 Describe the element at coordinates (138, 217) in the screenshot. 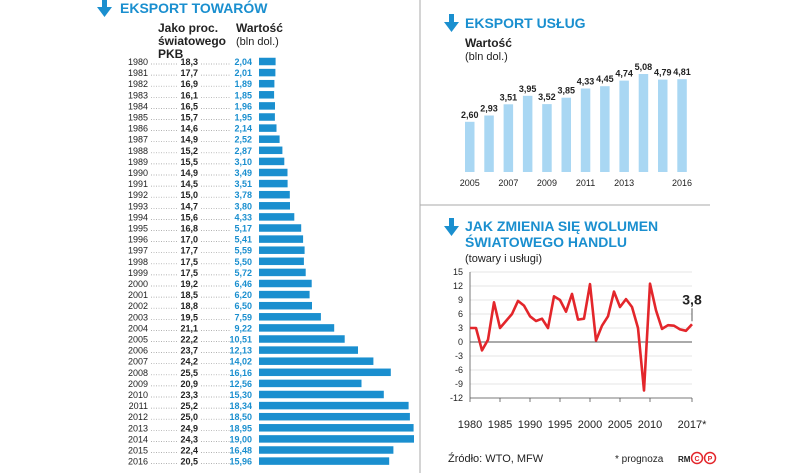

I see `goods-year-label: 1994` at that location.